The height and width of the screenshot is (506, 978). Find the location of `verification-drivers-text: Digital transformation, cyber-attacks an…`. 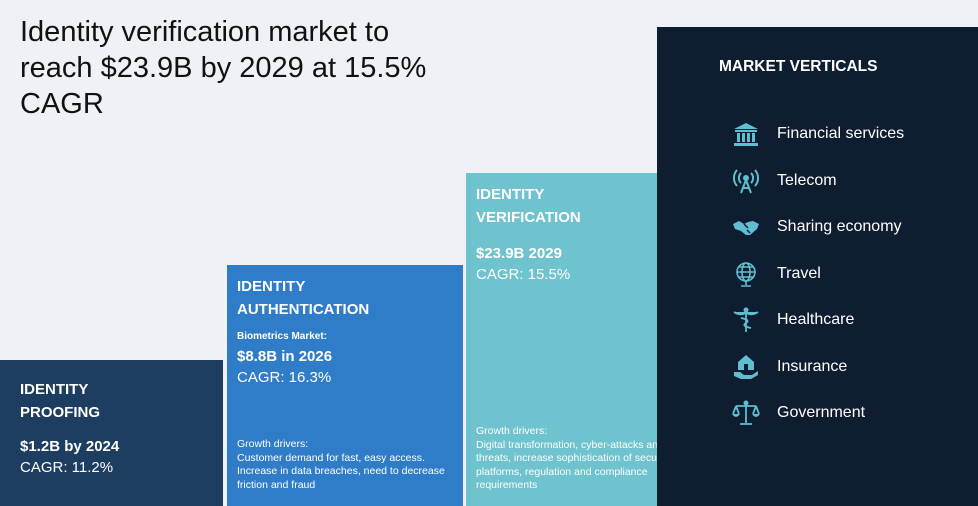

verification-drivers-text: Digital transformation, cyber-attacks an… is located at coordinates (588, 465).